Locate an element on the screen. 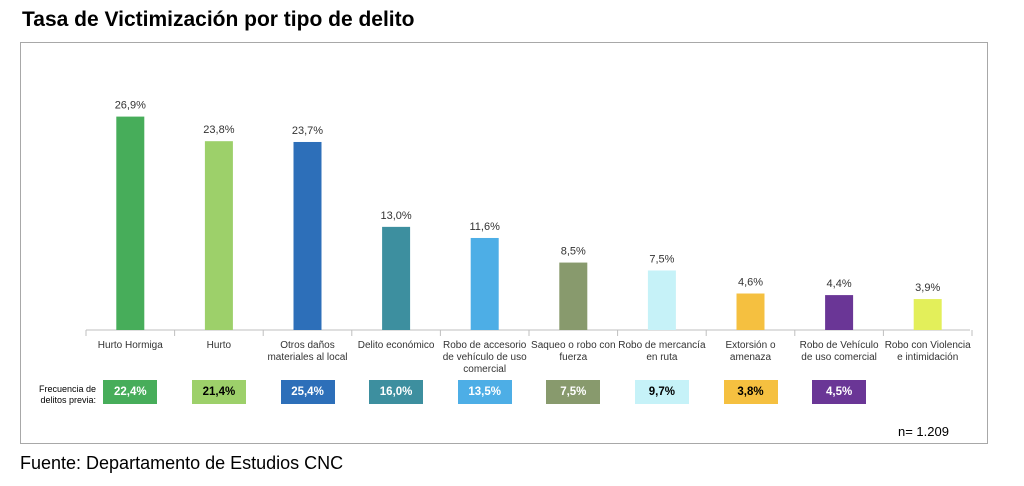  bar-value-label: 26,9% is located at coordinates (130, 106).